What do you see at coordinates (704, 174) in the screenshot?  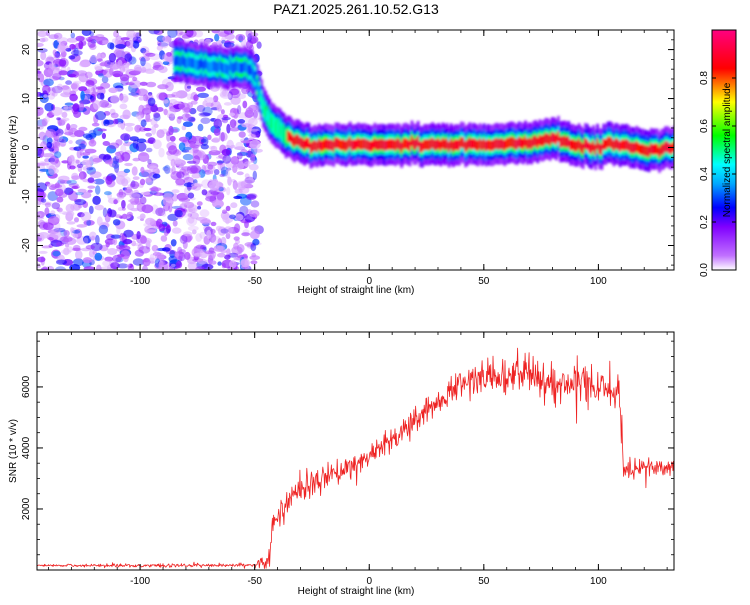 I see `colorbar-tick-label: 0.4` at bounding box center [704, 174].